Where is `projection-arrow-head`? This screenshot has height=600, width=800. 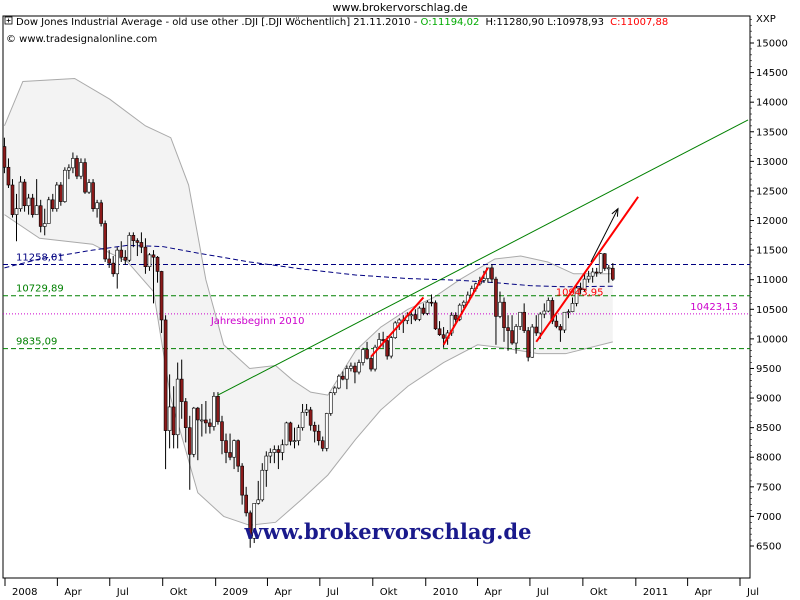 projection-arrow-head is located at coordinates (615, 212).